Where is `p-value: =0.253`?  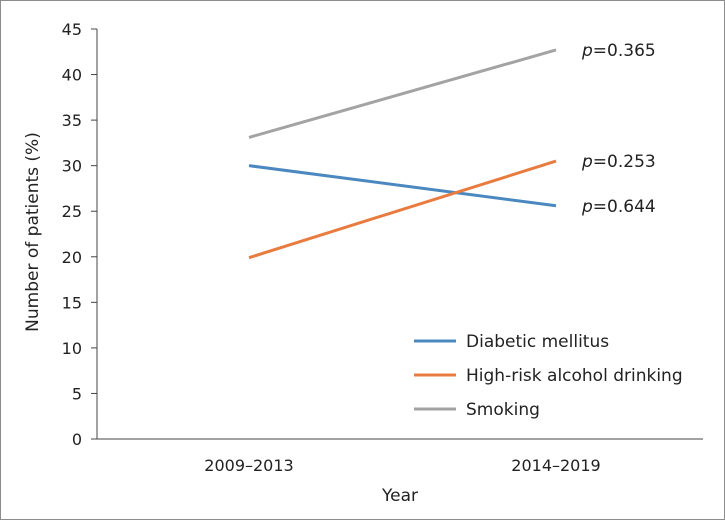
p-value: =0.253 is located at coordinates (624, 162).